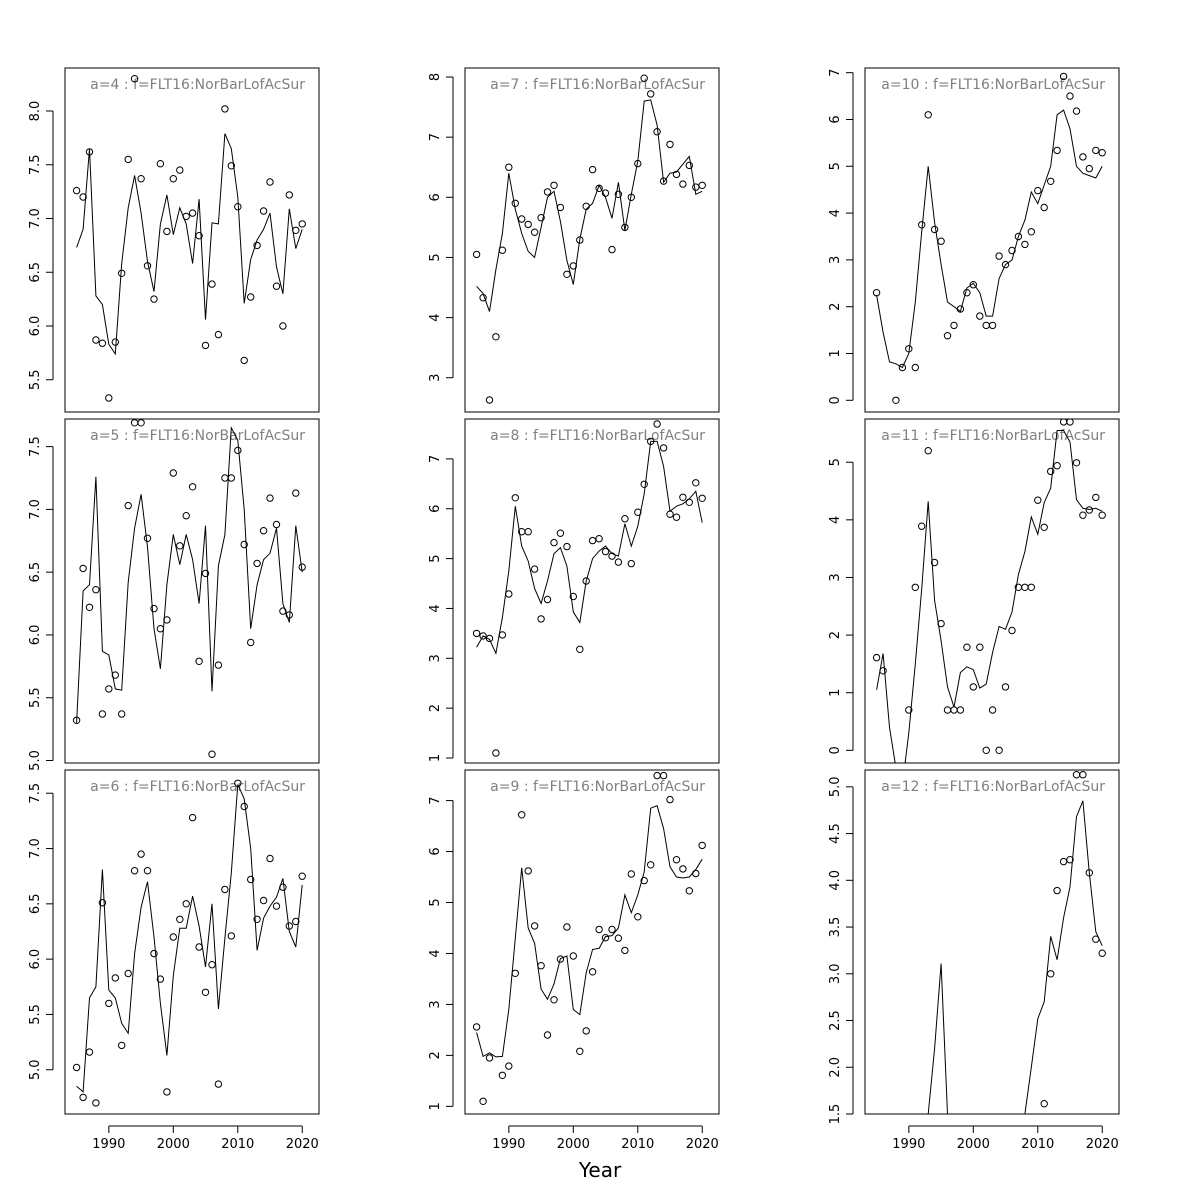 This screenshot has width=1200, height=1200. What do you see at coordinates (841, 606) in the screenshot?
I see `y-axis: 0 1 2 3 4 5` at bounding box center [841, 606].